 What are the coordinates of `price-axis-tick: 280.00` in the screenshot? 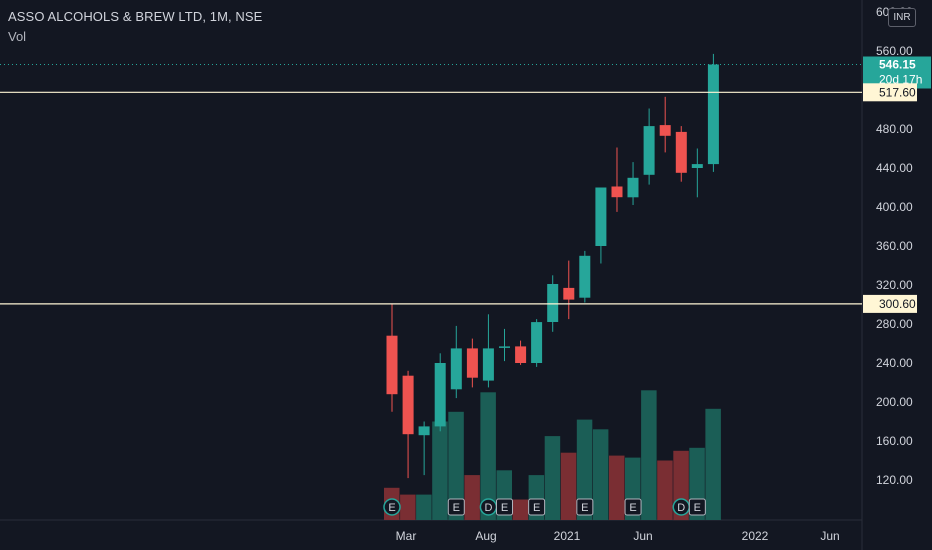 It's located at (894, 324).